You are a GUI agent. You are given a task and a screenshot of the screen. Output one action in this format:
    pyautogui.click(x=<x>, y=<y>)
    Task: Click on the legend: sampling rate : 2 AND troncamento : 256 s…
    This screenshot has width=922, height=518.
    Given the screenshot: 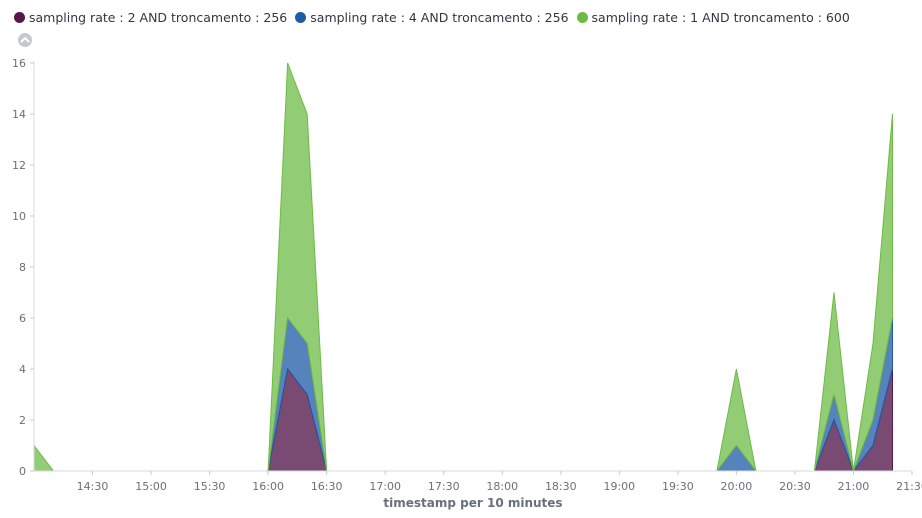 What is the action you would take?
    pyautogui.click(x=436, y=17)
    